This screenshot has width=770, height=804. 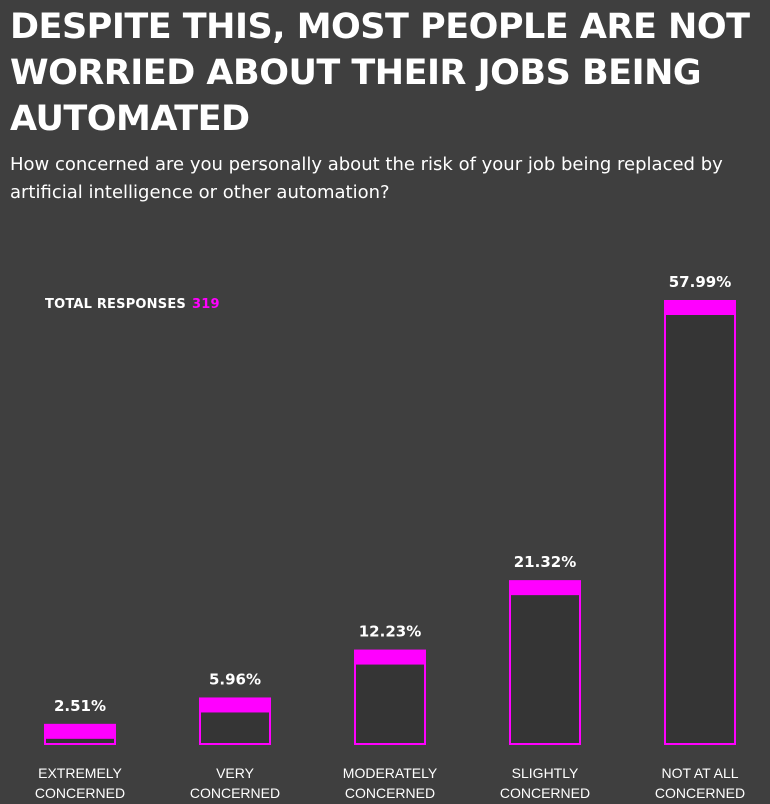 What do you see at coordinates (80, 783) in the screenshot?
I see `category-label: EXTREMELY CONCERNED` at bounding box center [80, 783].